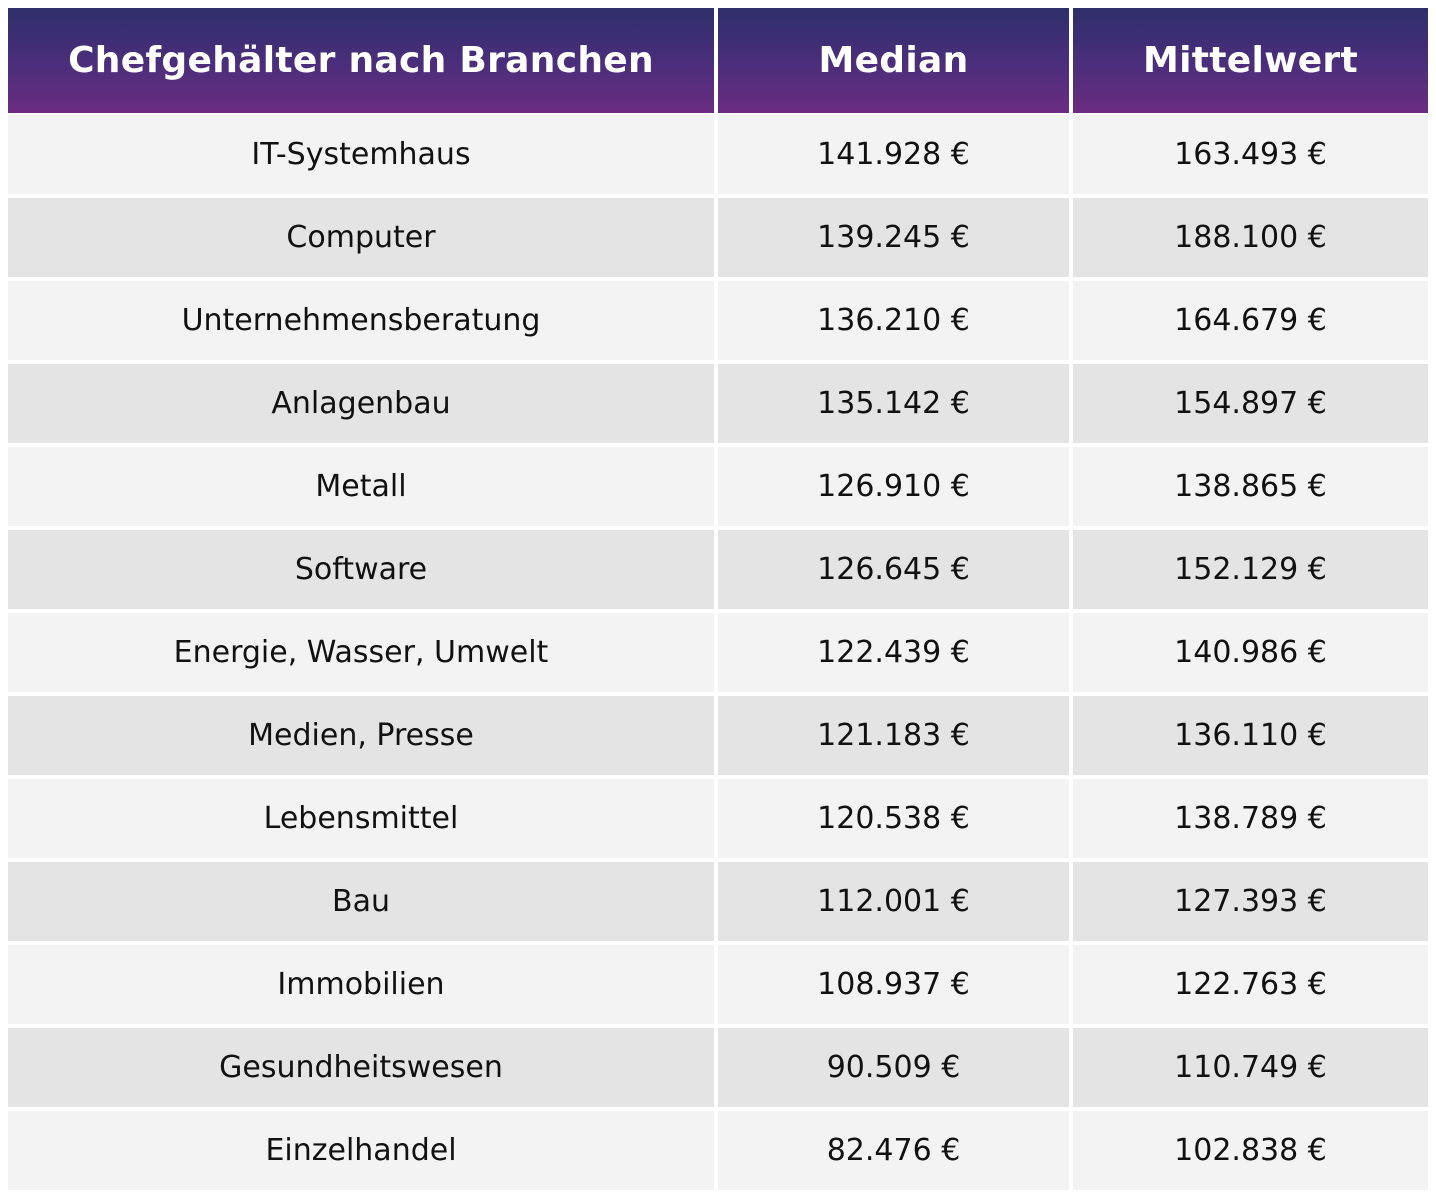  Describe the element at coordinates (893, 237) in the screenshot. I see `cell-median: 139.245 €` at that location.